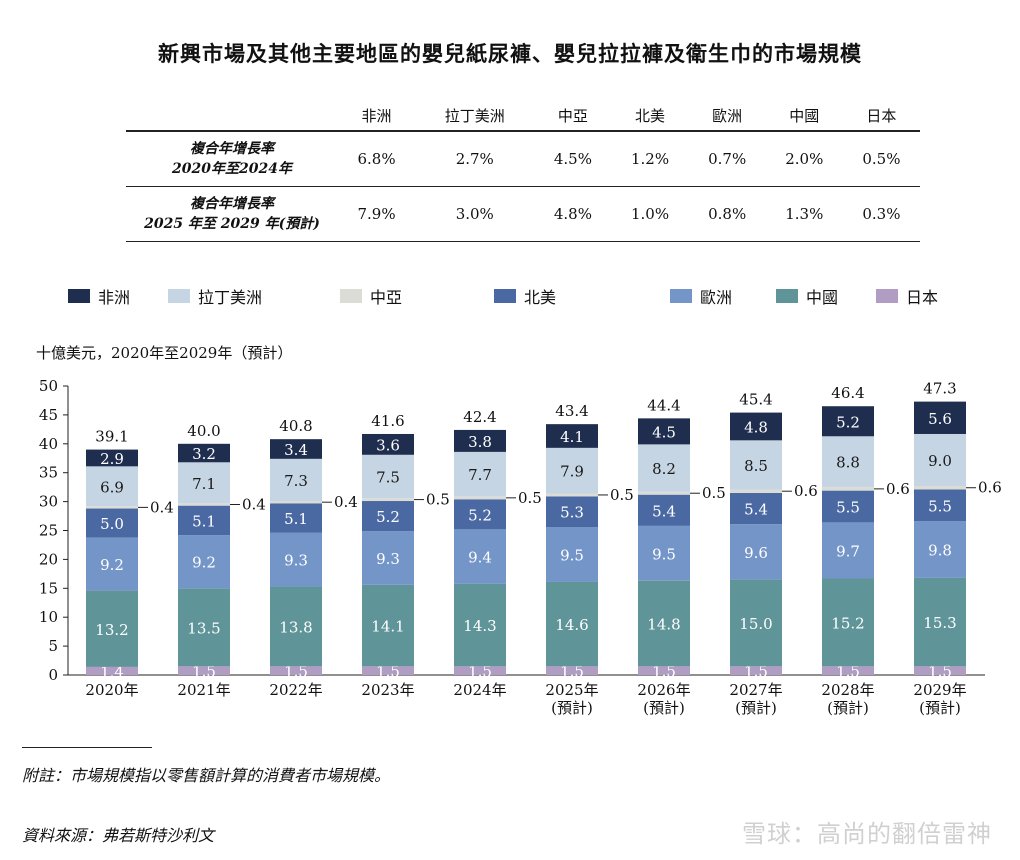 The width and height of the screenshot is (1020, 860). Describe the element at coordinates (48, 559) in the screenshot. I see `y-tick-label: 20` at that location.